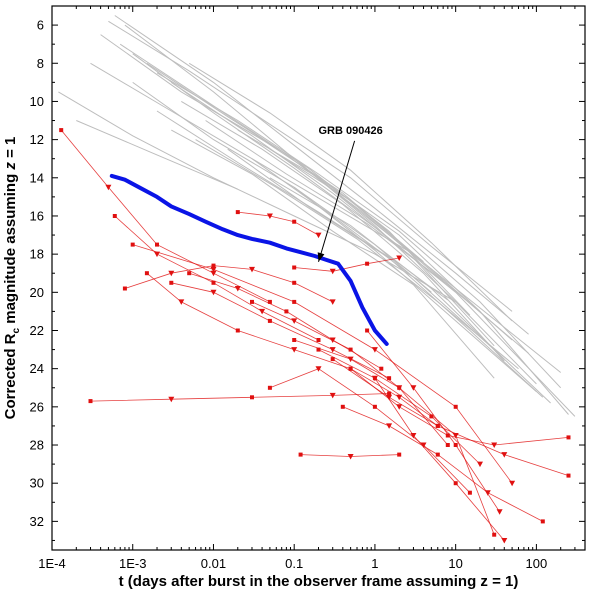  Describe the element at coordinates (37, 521) in the screenshot. I see `y-tick-label: 32` at that location.